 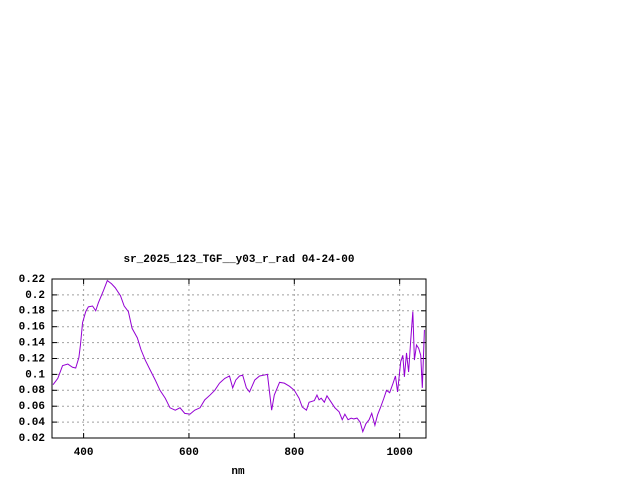 I want to click on x-tick-label: 400, so click(x=84, y=453).